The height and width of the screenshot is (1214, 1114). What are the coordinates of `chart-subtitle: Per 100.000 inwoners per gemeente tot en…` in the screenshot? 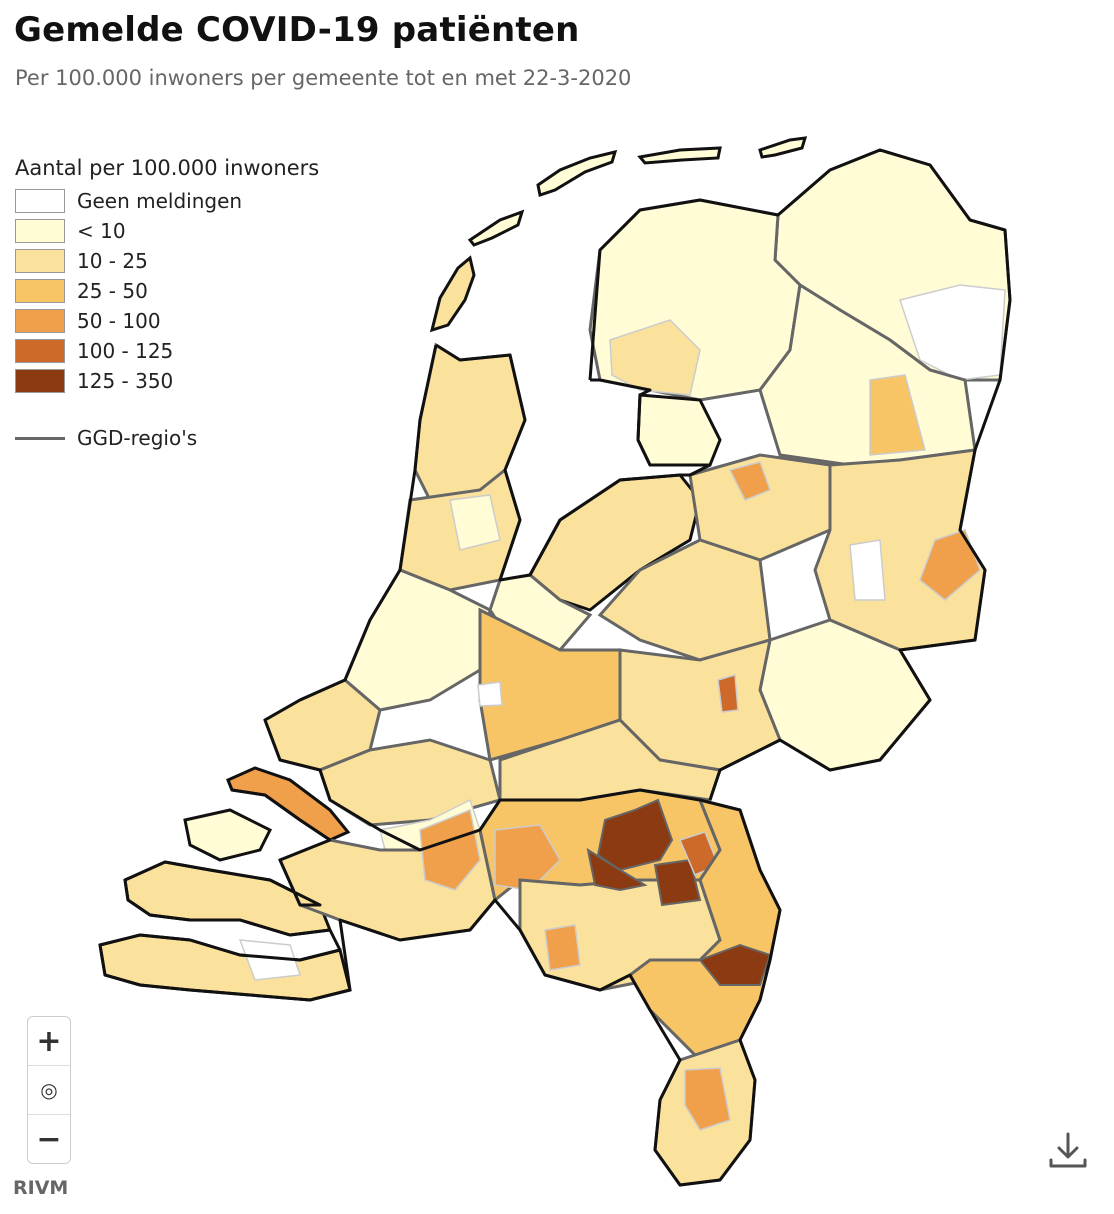 It's located at (323, 78).